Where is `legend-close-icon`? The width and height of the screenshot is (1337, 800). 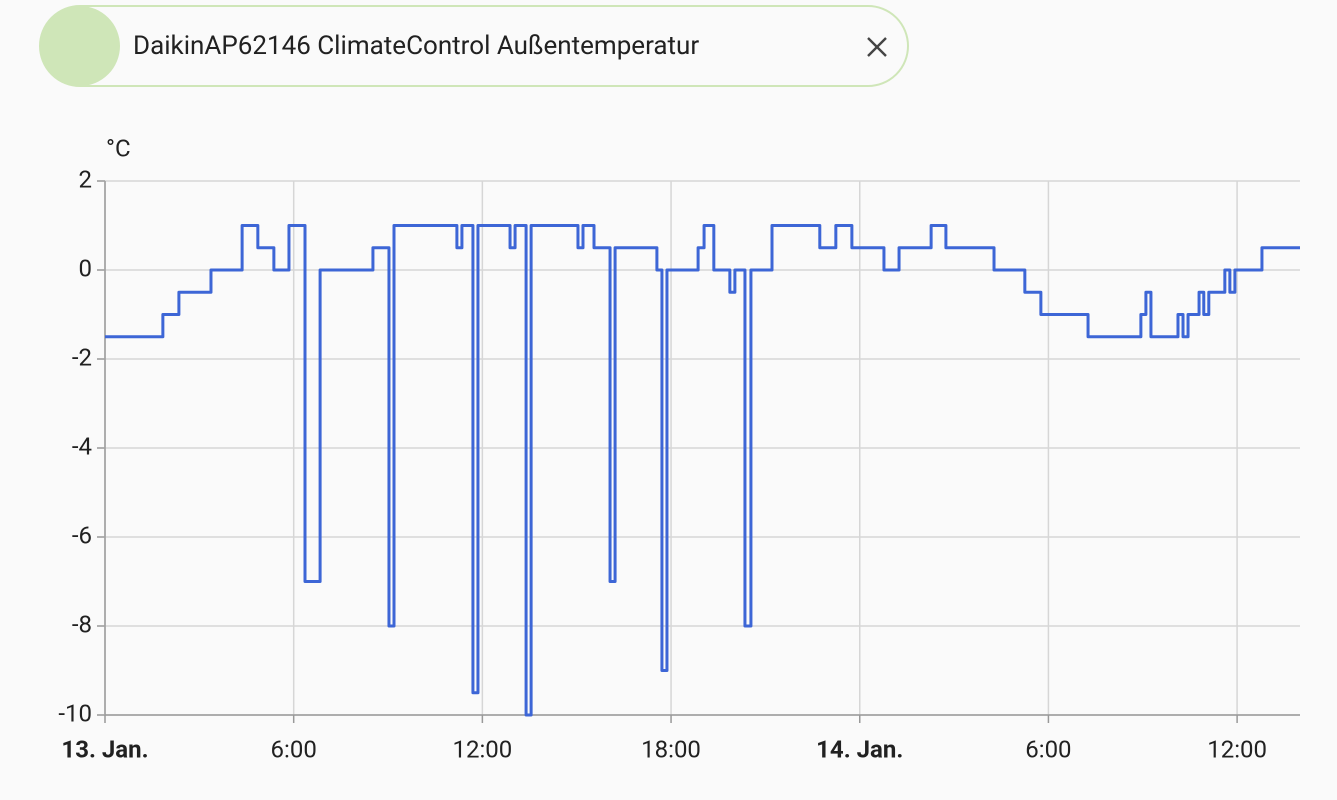
legend-close-icon is located at coordinates (877, 47).